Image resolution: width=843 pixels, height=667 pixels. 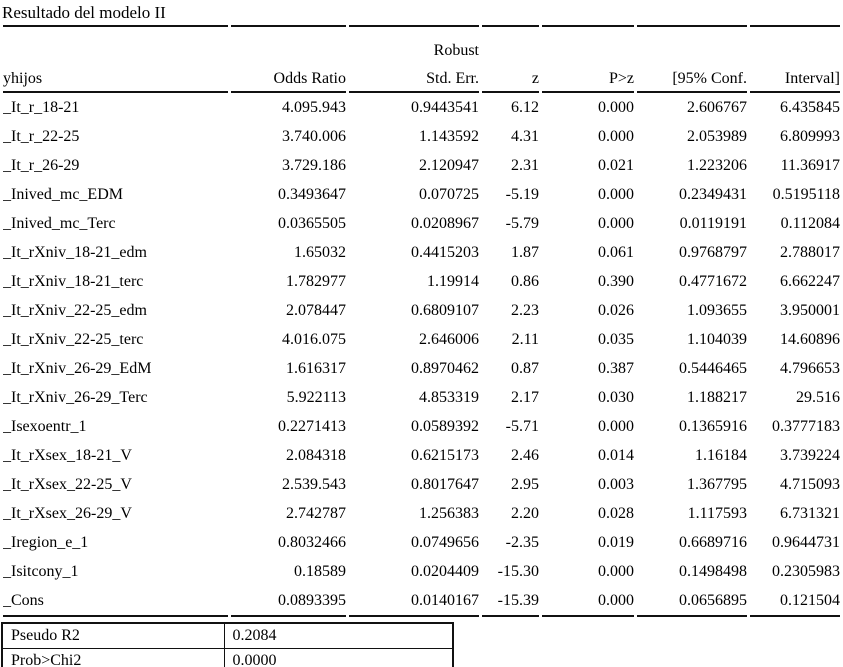 What do you see at coordinates (449, 397) in the screenshot?
I see `cell-value: 4.853319` at bounding box center [449, 397].